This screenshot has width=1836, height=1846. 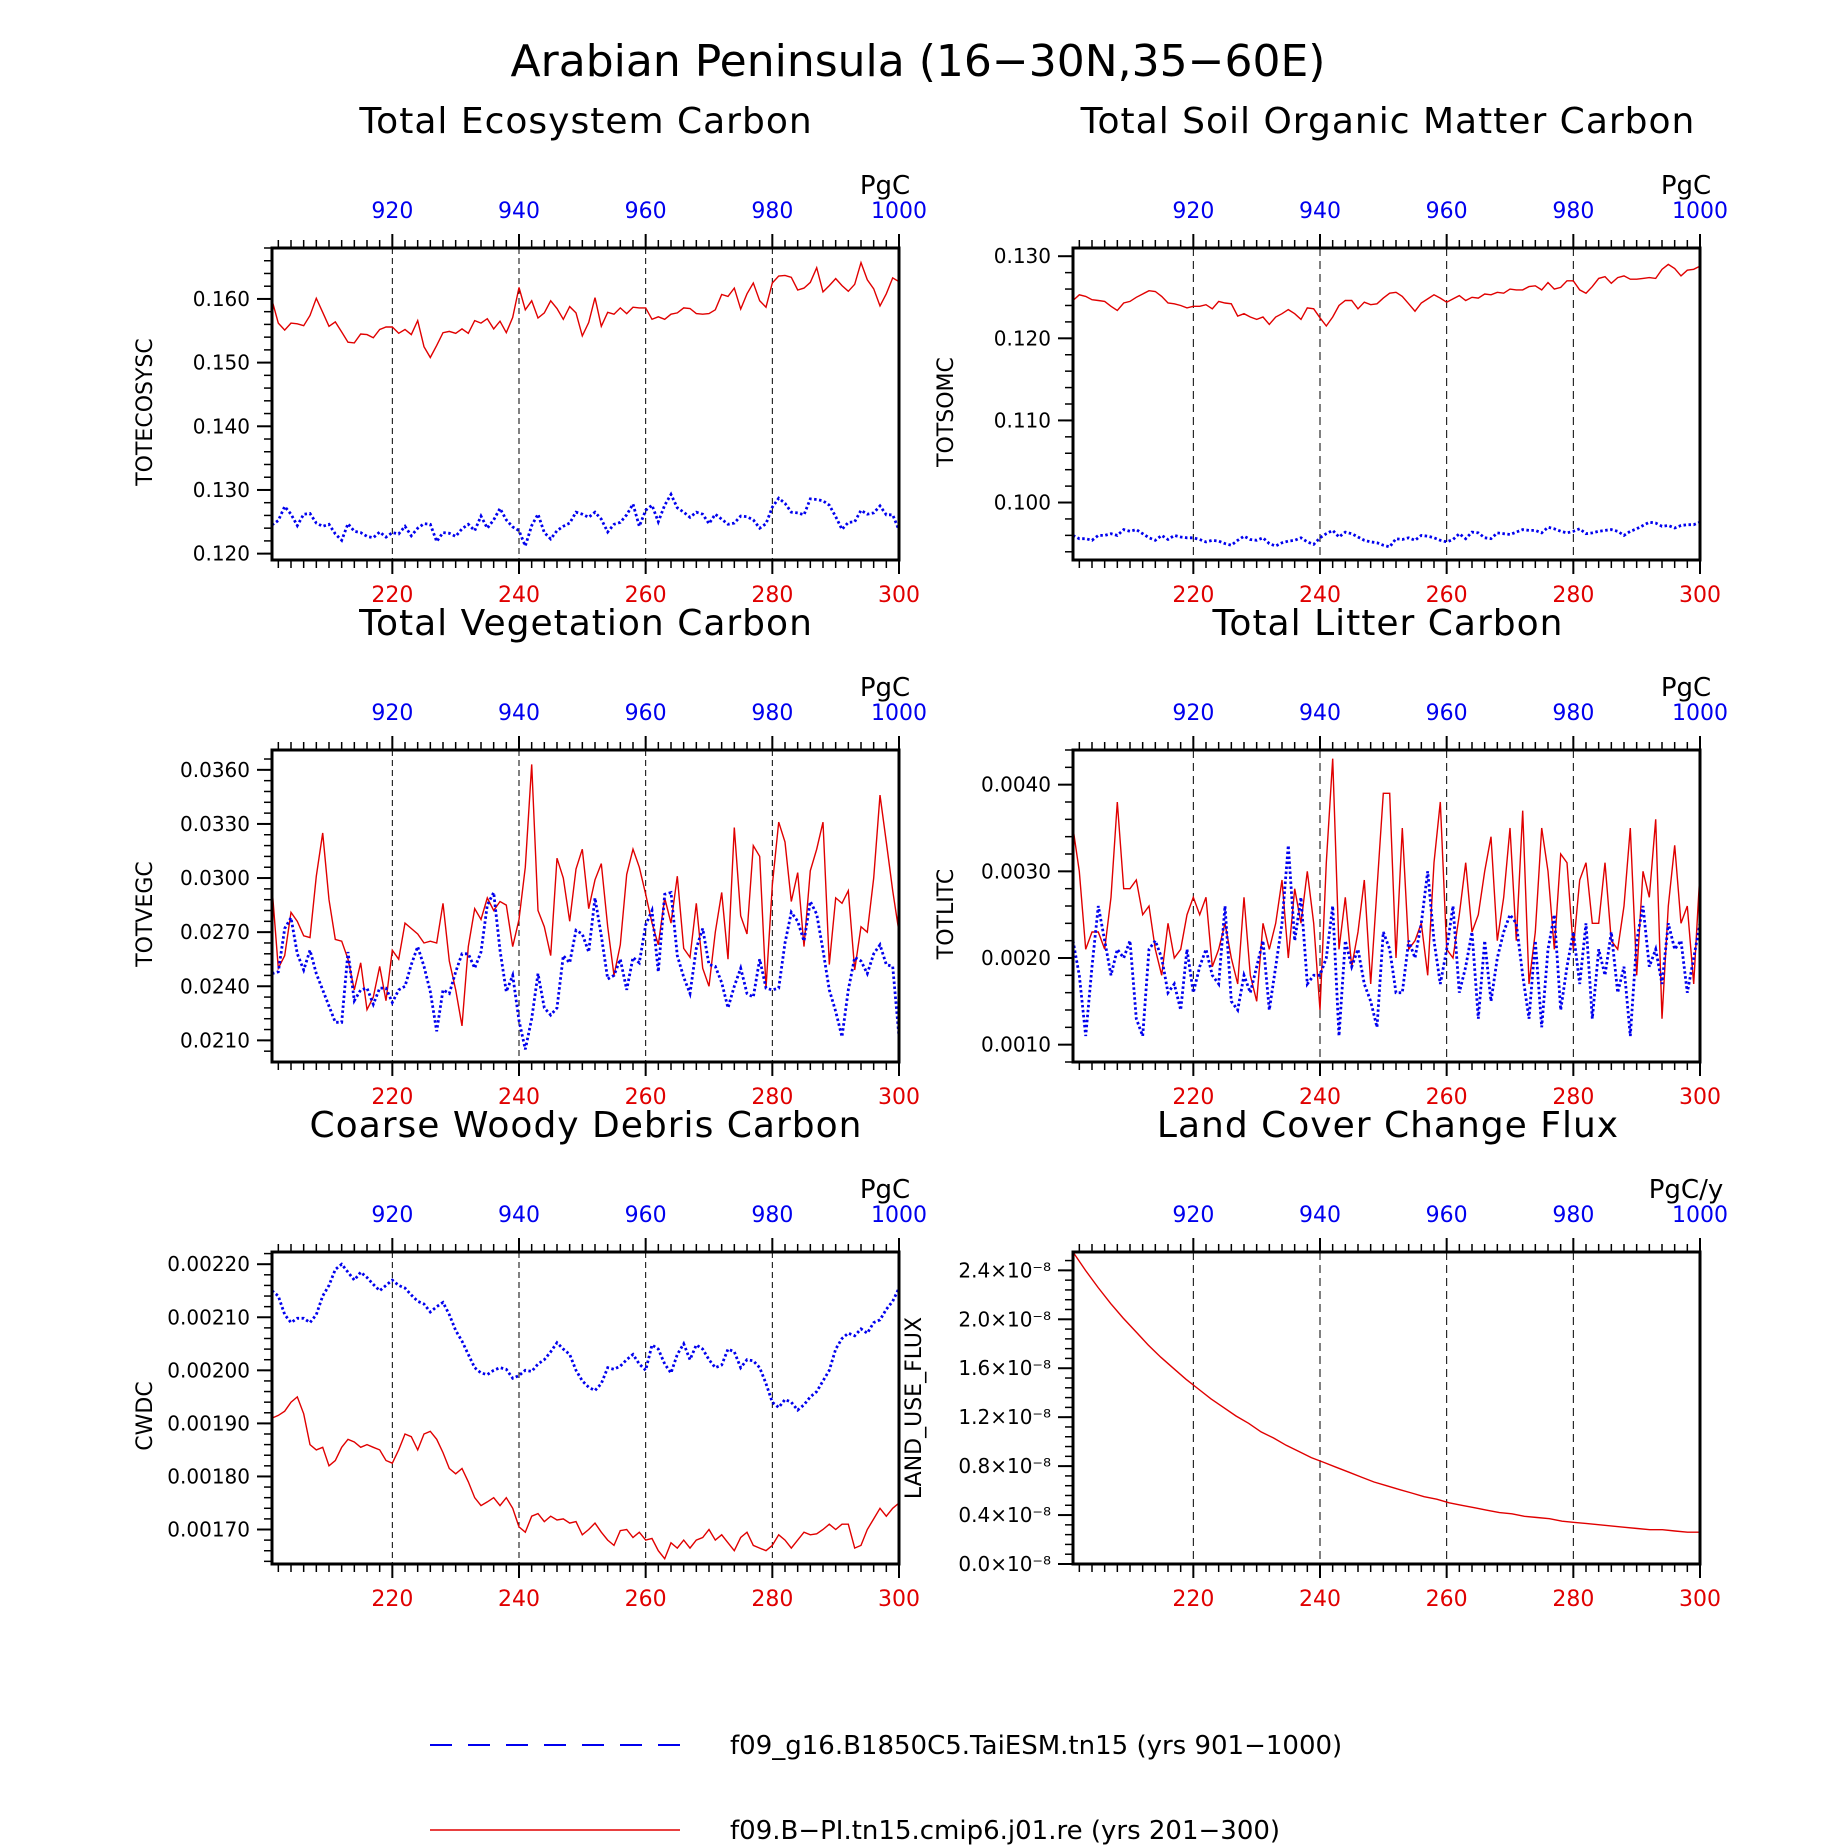 I want to click on panel-title: Total Ecosystem Carbon, so click(x=585, y=121).